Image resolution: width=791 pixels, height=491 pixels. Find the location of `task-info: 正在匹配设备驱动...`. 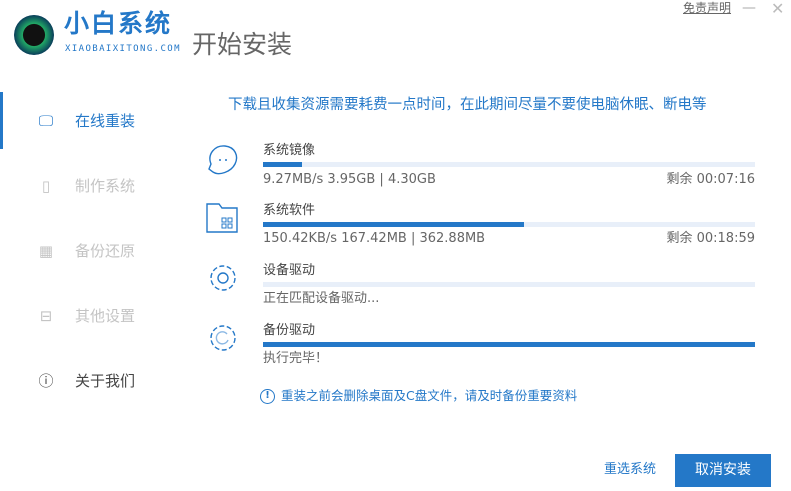

task-info: 正在匹配设备驱动... is located at coordinates (321, 298).